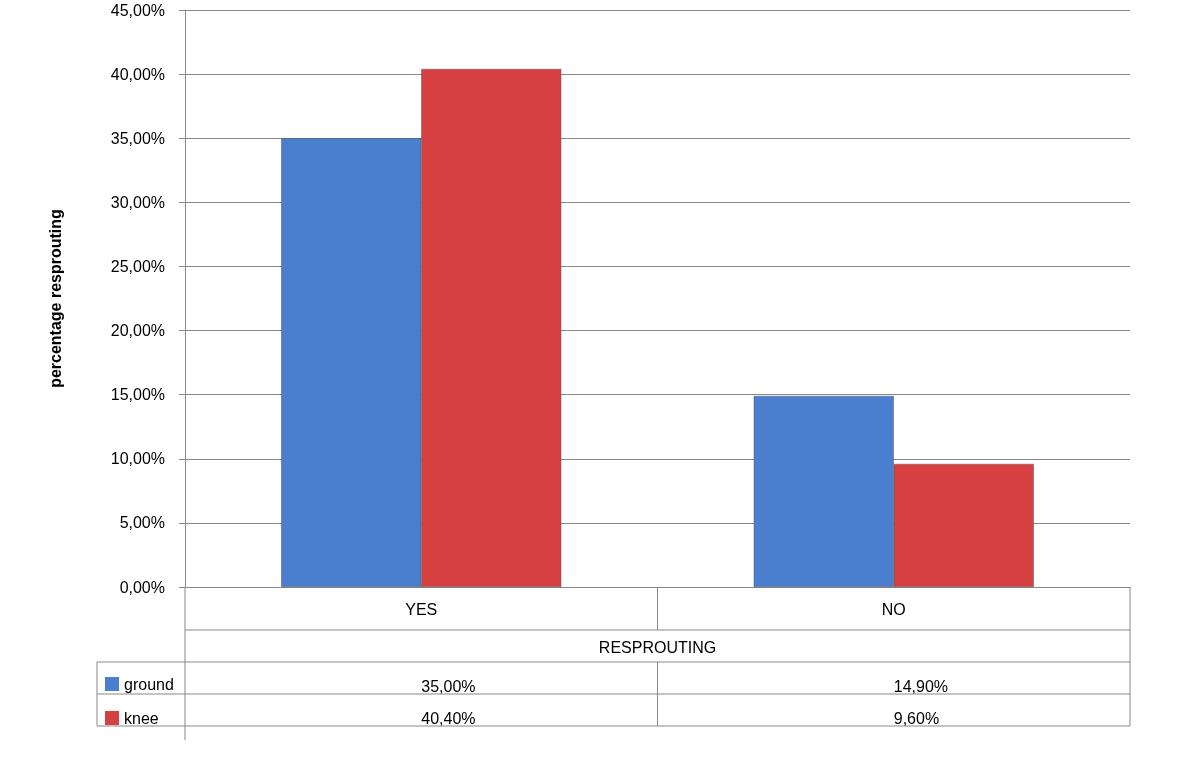 Image resolution: width=1178 pixels, height=758 pixels. I want to click on data-label: 40,40%, so click(448, 718).